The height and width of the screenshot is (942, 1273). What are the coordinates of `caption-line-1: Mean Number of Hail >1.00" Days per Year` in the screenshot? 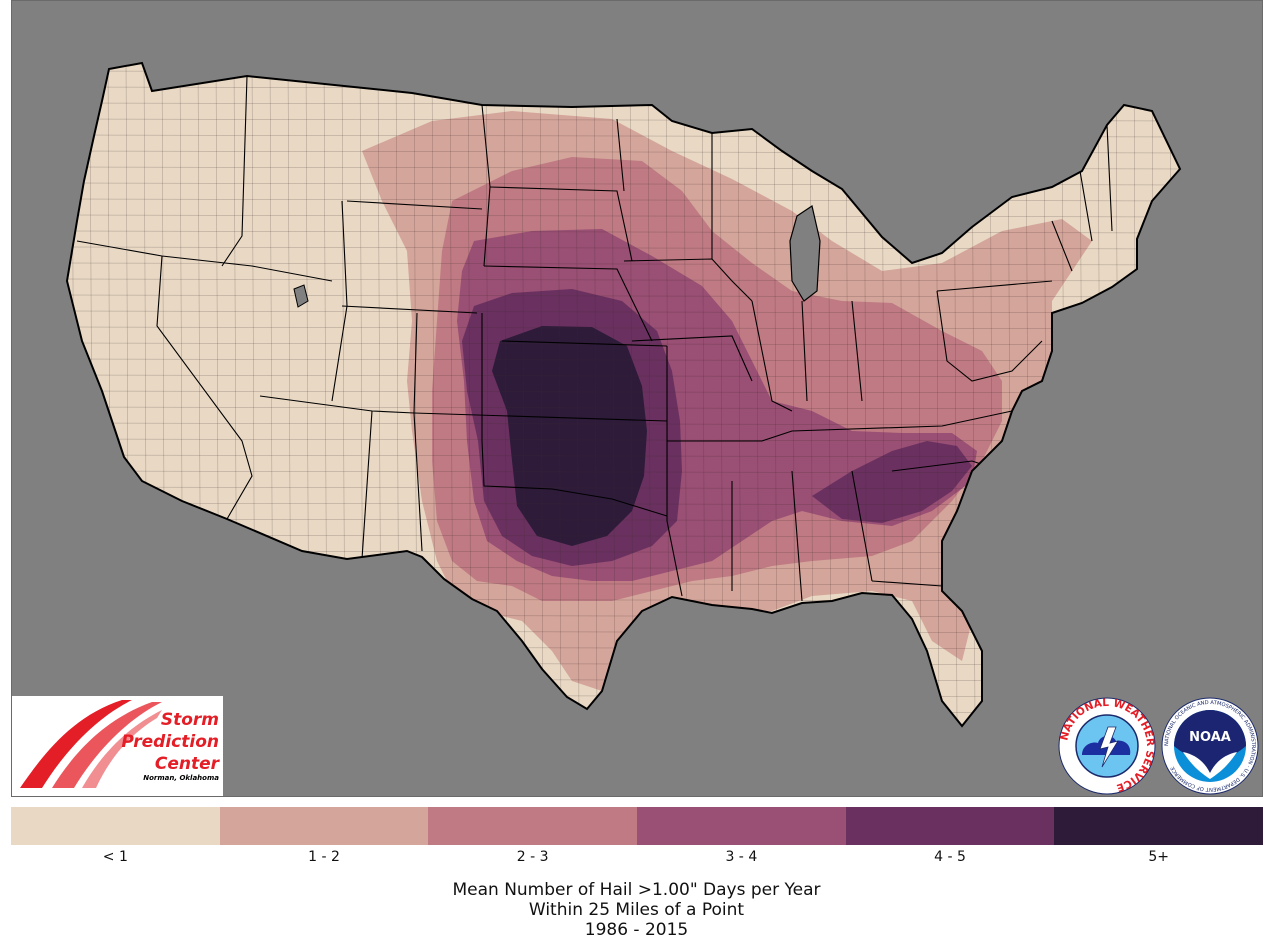 It's located at (636, 890).